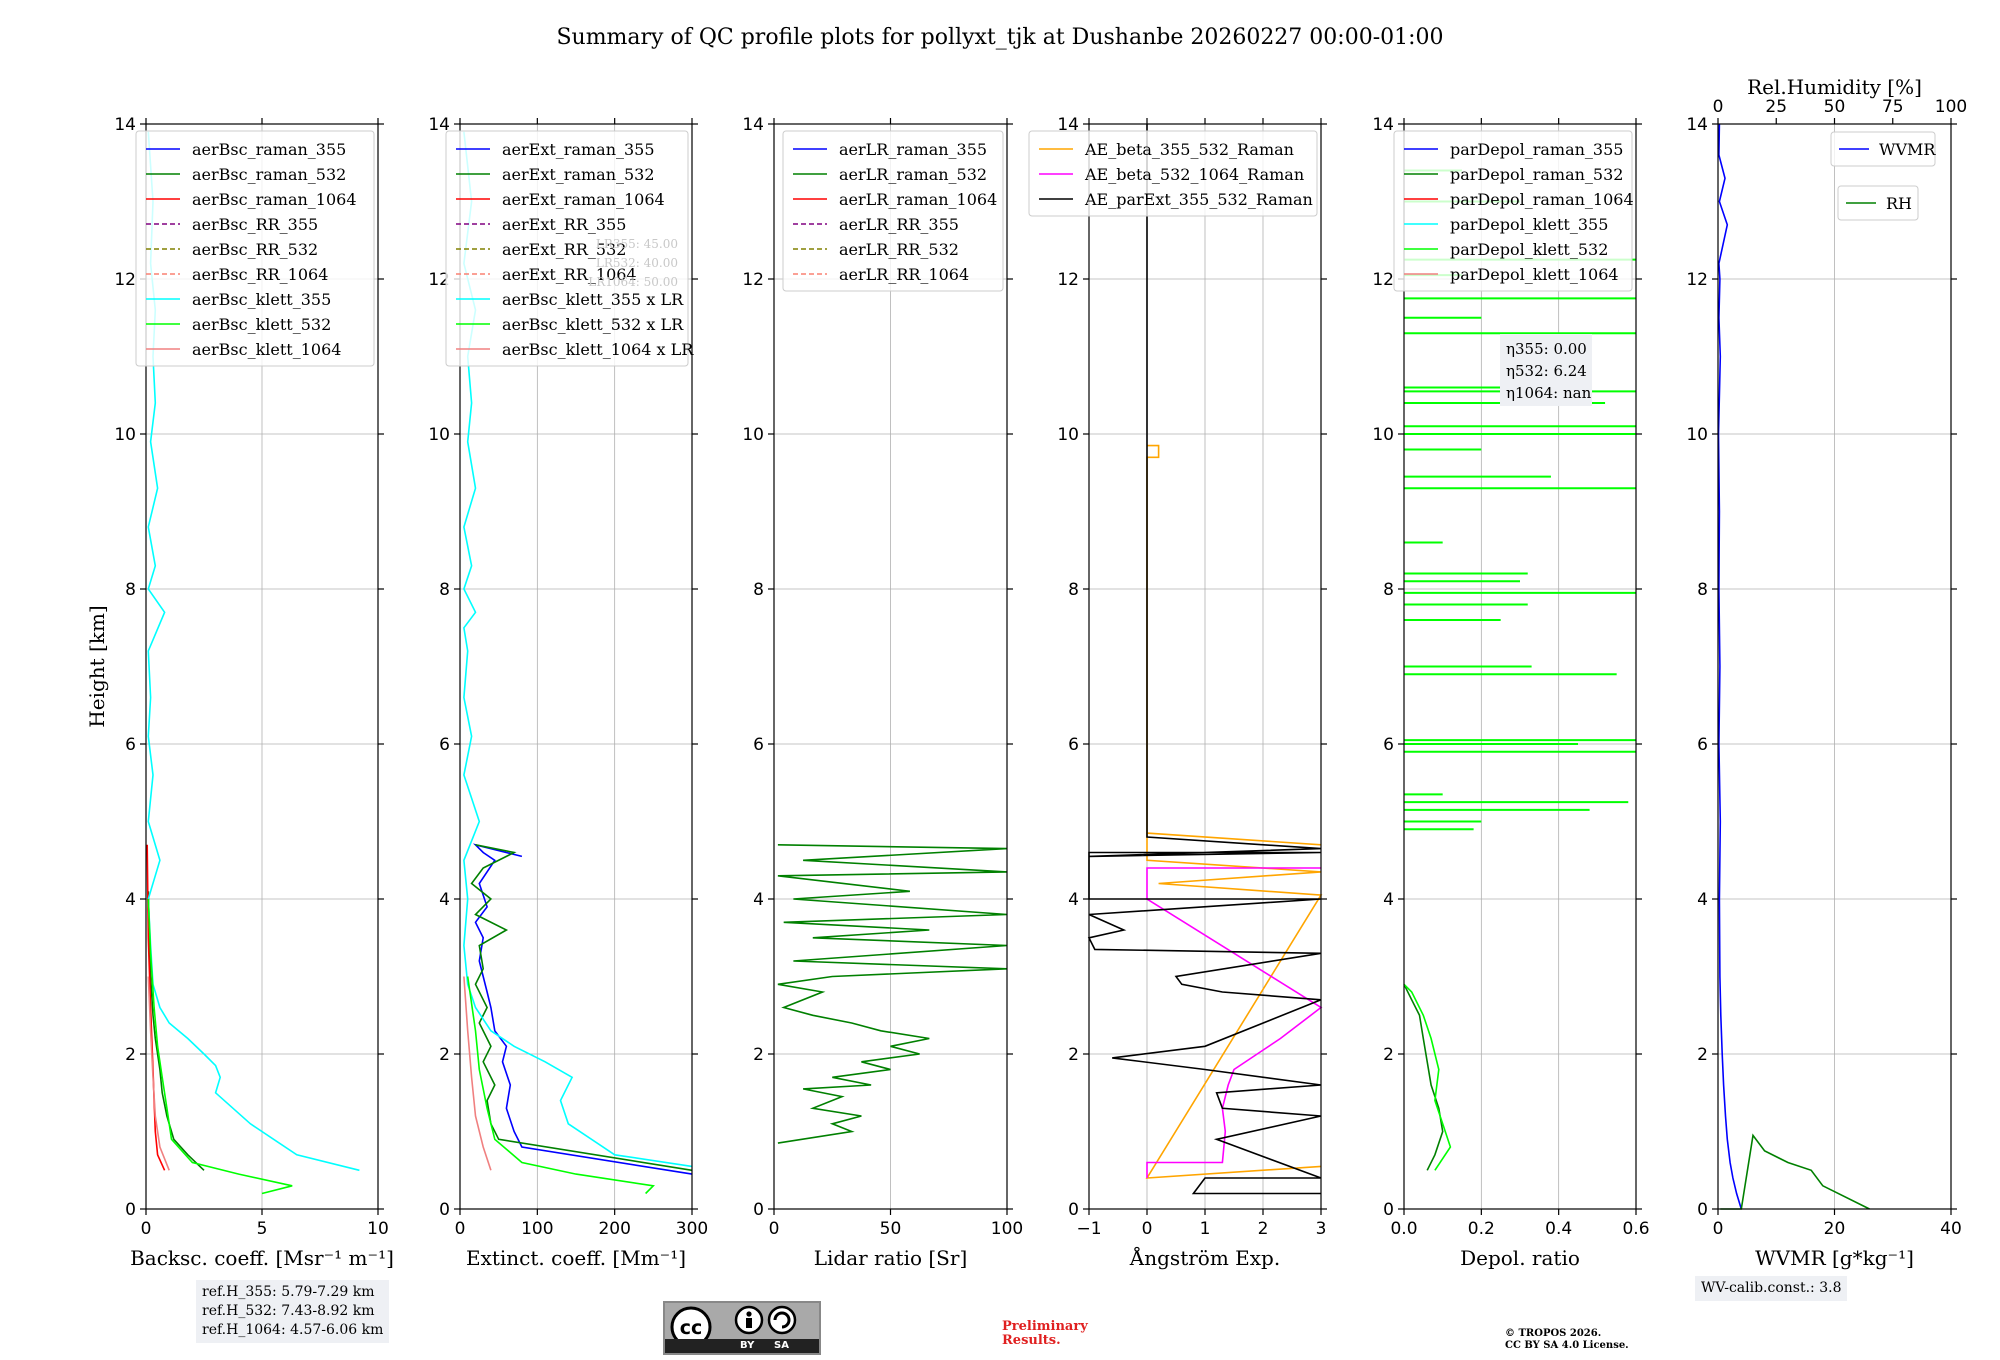 Image resolution: width=2000 pixels, height=1360 pixels. I want to click on x-tick-label: 10, so click(378, 1229).